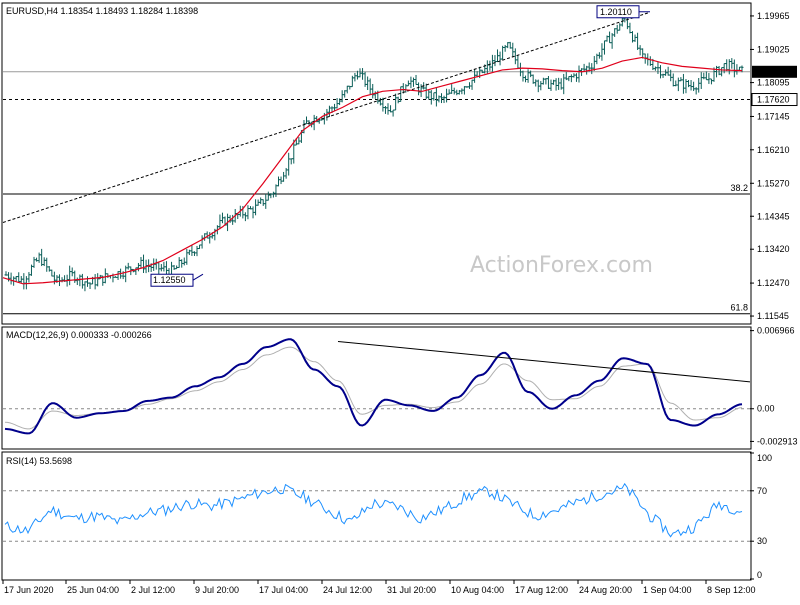 This screenshot has width=800, height=605. I want to click on rsi-panel-title: RSI(14) 53.5698, so click(39, 461).